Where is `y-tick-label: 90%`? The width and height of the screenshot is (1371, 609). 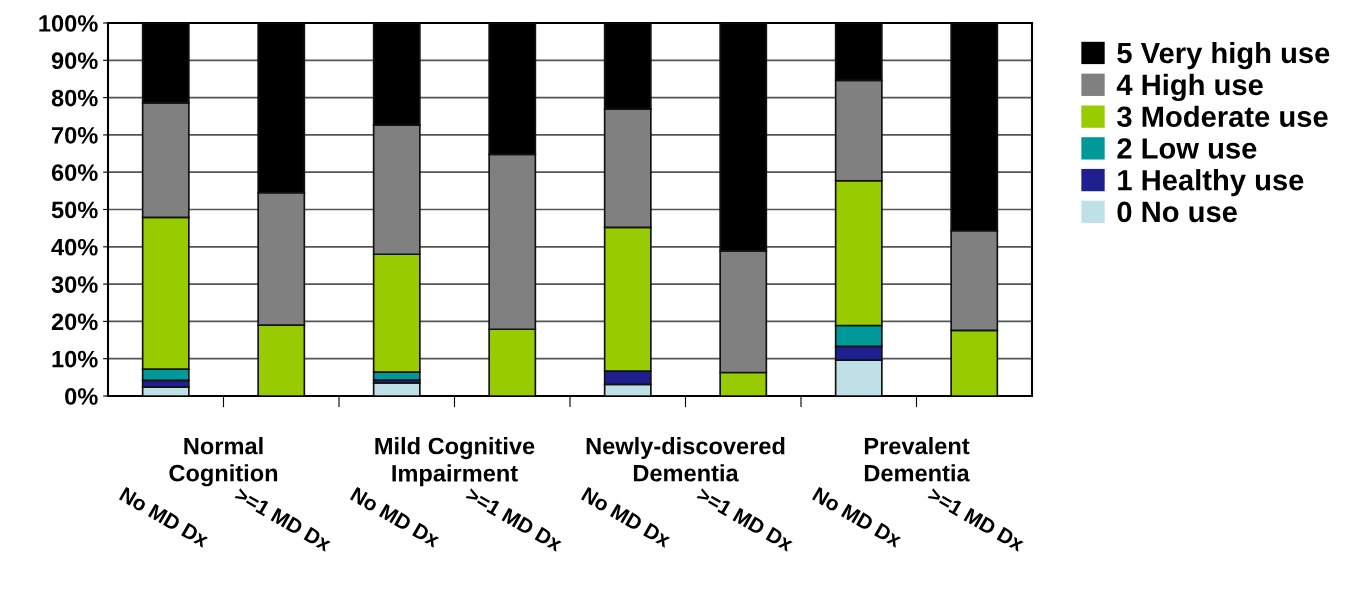
y-tick-label: 90% is located at coordinates (74, 61).